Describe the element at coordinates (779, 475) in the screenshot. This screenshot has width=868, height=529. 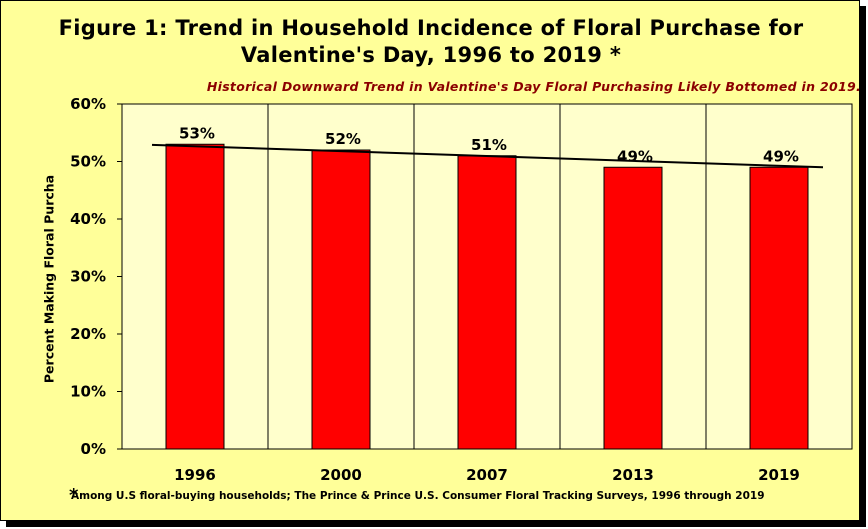
I see `x-tick-label: 2019` at that location.